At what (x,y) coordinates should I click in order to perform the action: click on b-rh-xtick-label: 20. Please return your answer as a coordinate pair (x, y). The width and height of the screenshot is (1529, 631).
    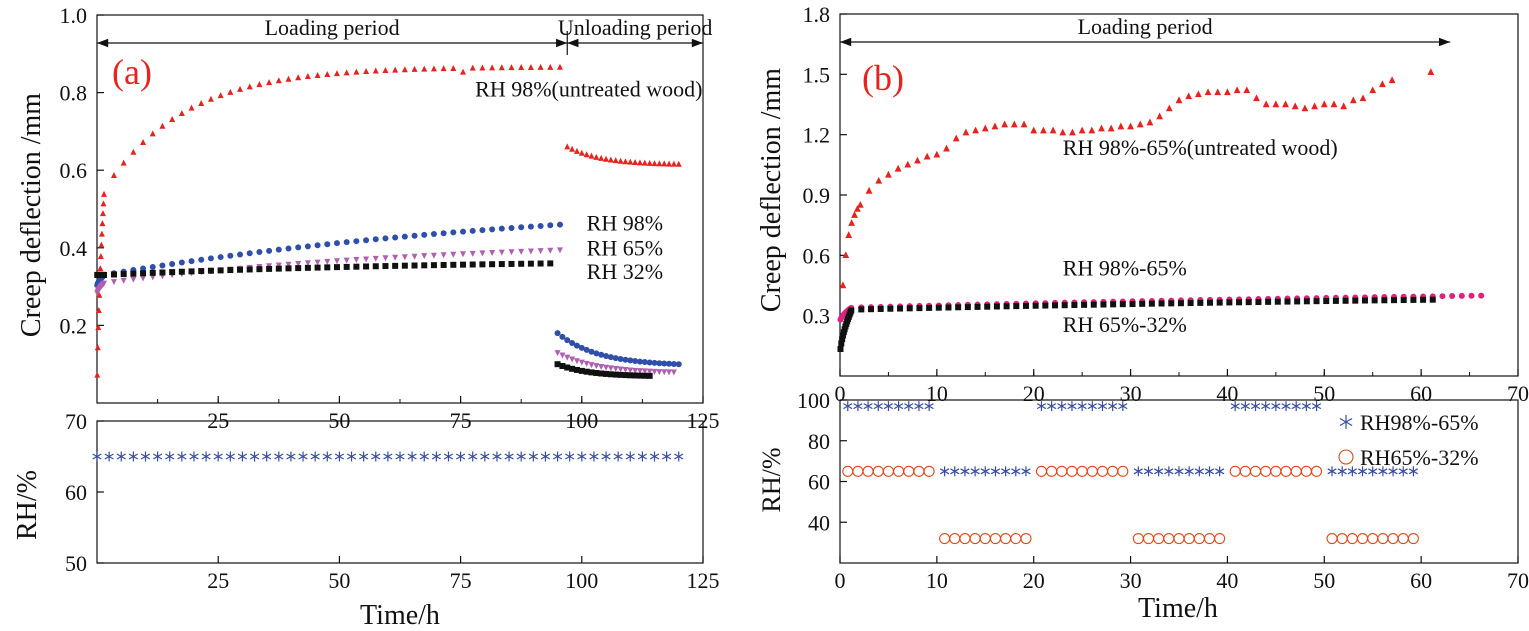
    Looking at the image, I should click on (1034, 580).